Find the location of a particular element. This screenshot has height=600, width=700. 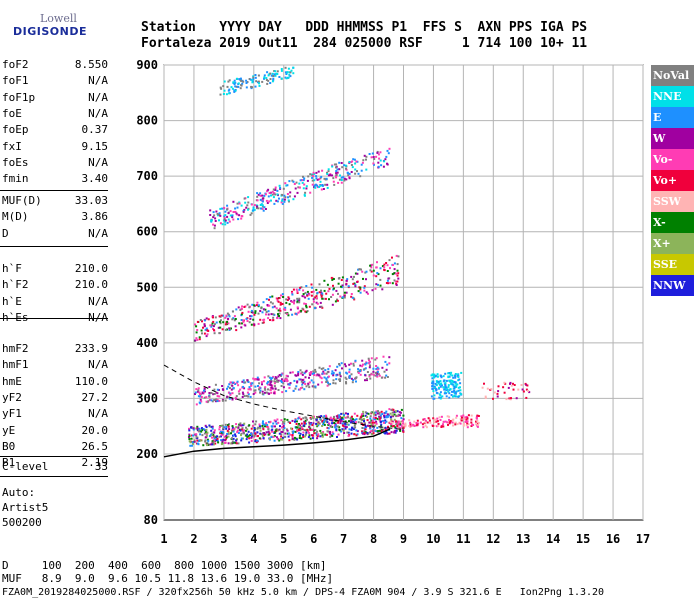

param-row-foes: foEs N/A is located at coordinates (55, 164).